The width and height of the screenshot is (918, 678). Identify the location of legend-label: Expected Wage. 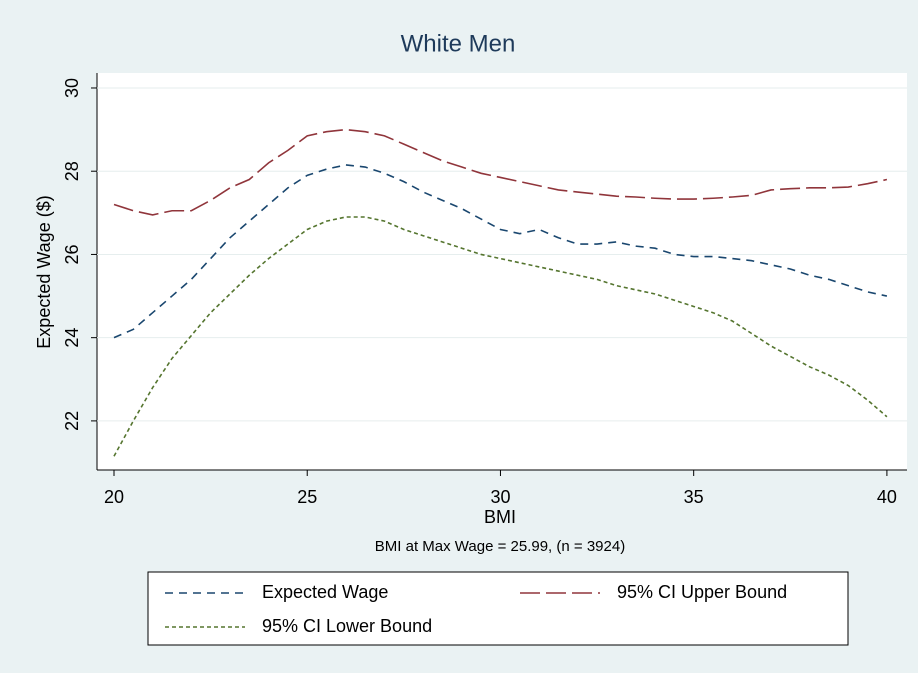
(325, 592).